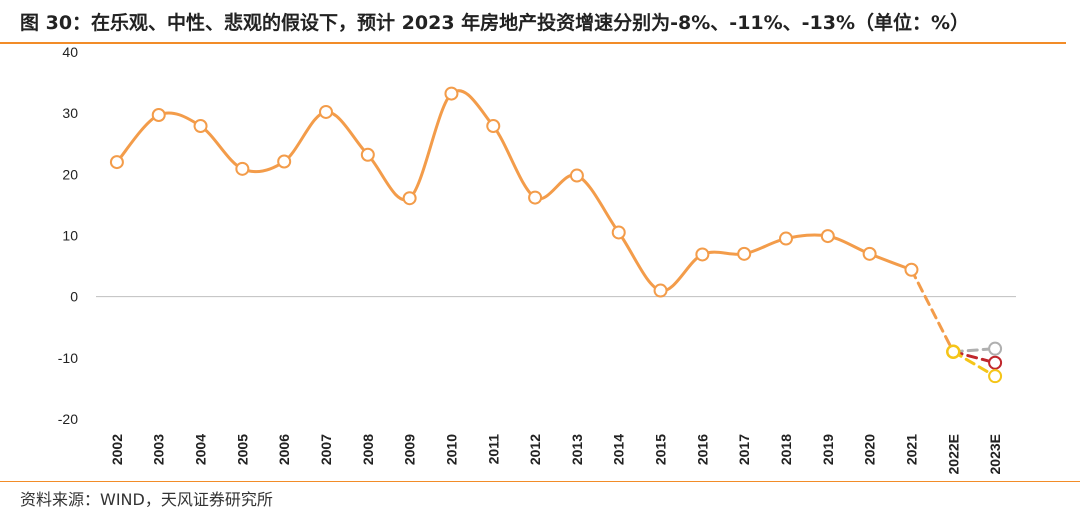 This screenshot has height=521, width=1080. What do you see at coordinates (368, 449) in the screenshot?
I see `x-tick-label: 2008` at bounding box center [368, 449].